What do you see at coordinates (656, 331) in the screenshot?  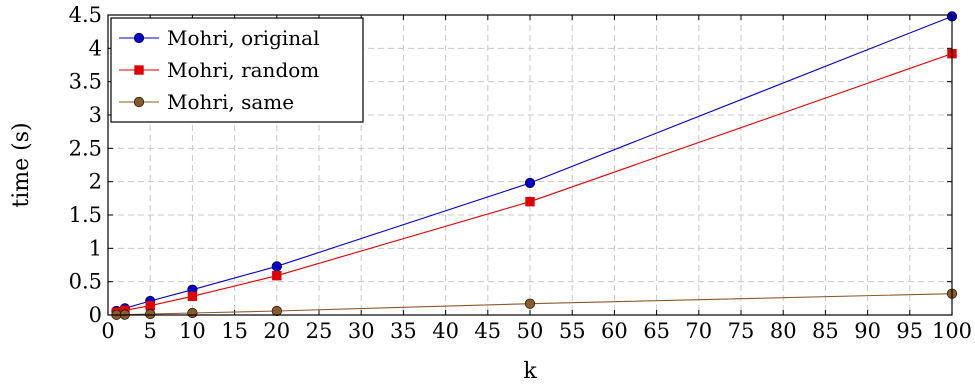 I see `x-tick-label: 65` at bounding box center [656, 331].